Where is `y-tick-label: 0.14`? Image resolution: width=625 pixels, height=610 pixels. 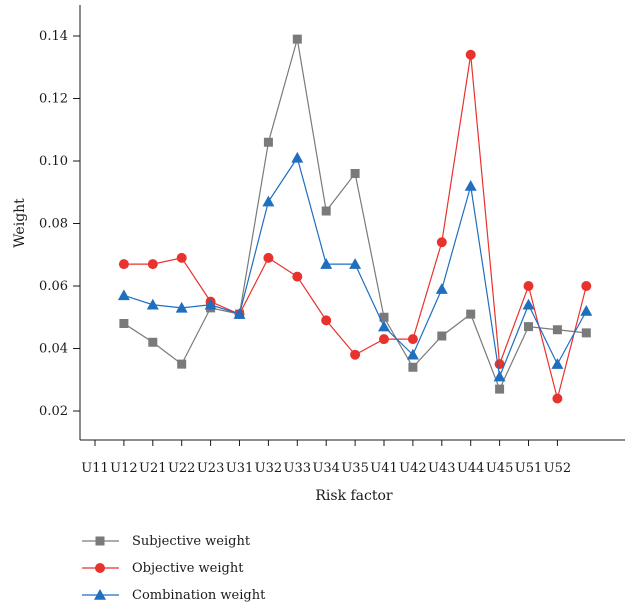 y-tick-label: 0.14 is located at coordinates (53, 36).